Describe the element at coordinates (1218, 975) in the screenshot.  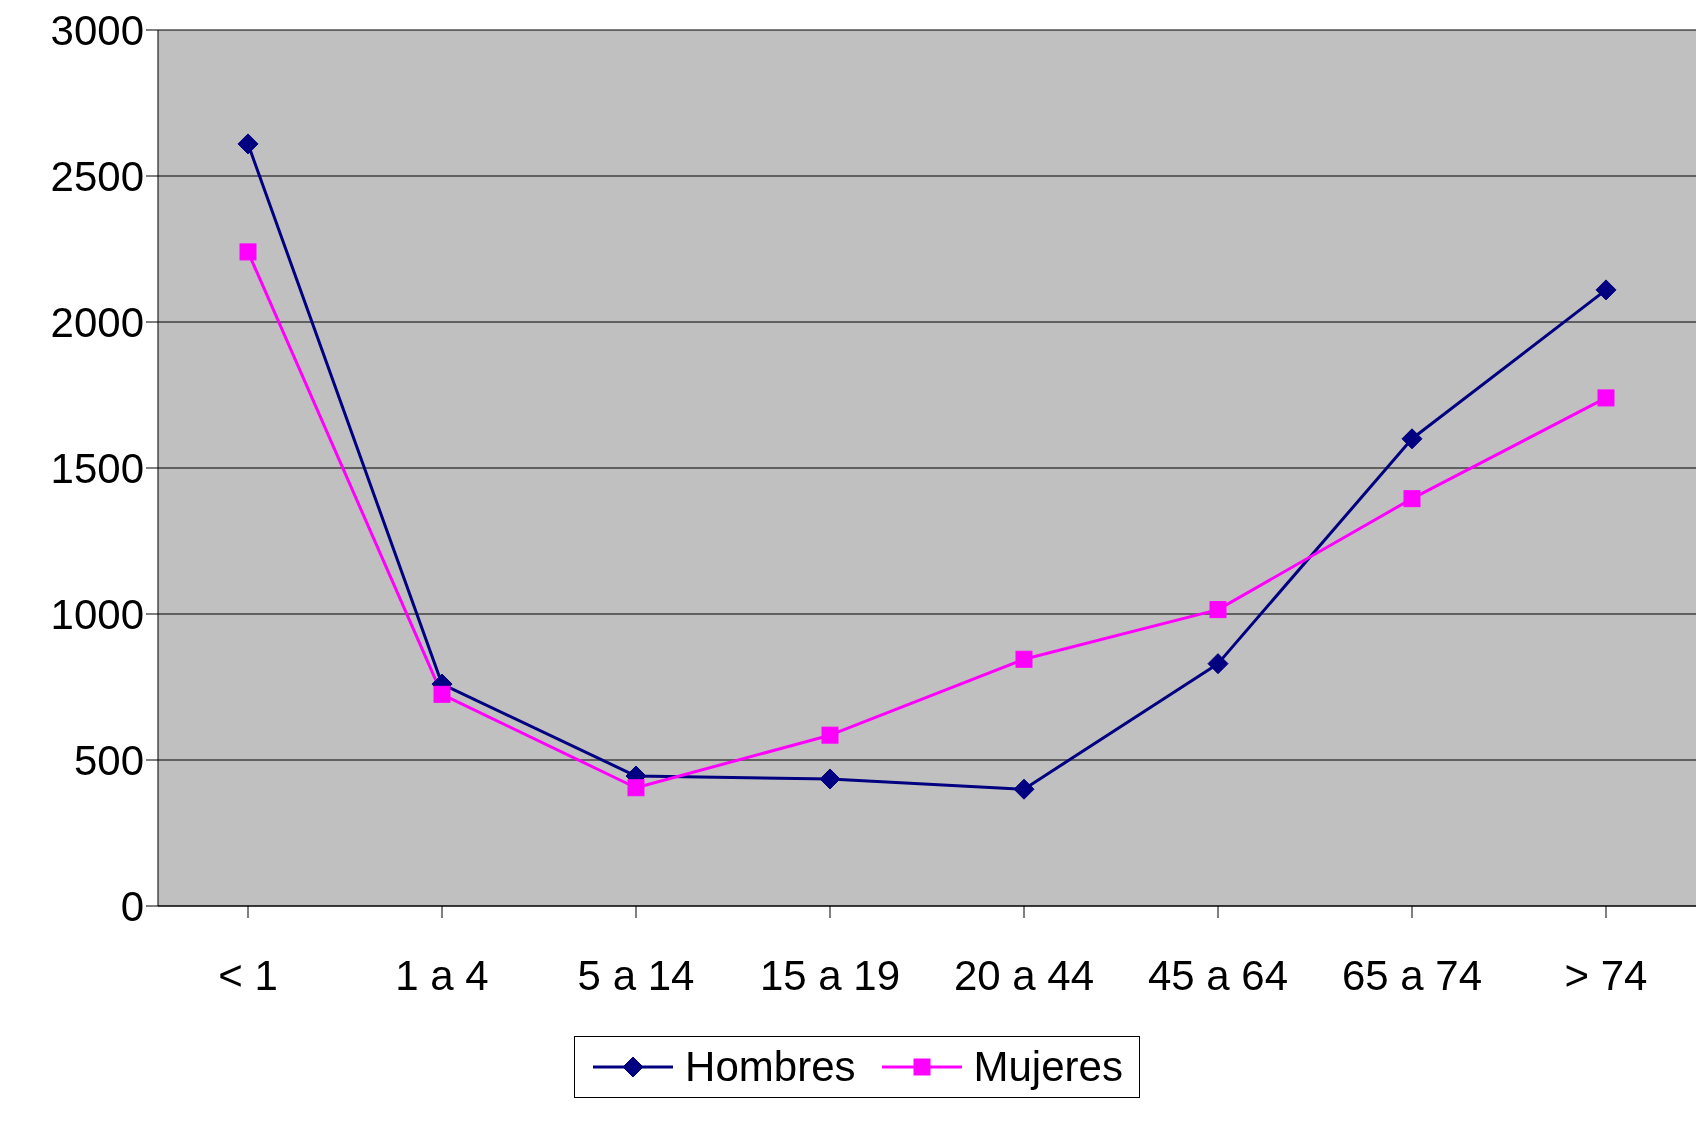
I see `x-tick-label: 45 a 64` at that location.